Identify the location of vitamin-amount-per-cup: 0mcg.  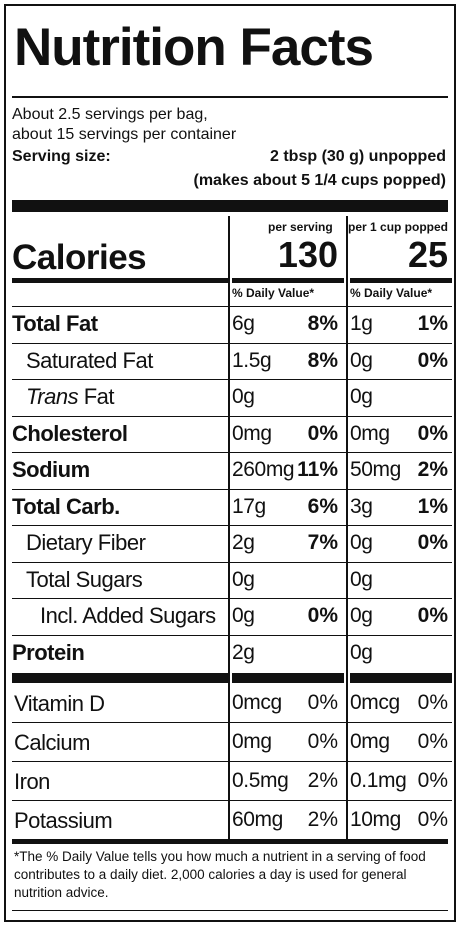
(375, 702).